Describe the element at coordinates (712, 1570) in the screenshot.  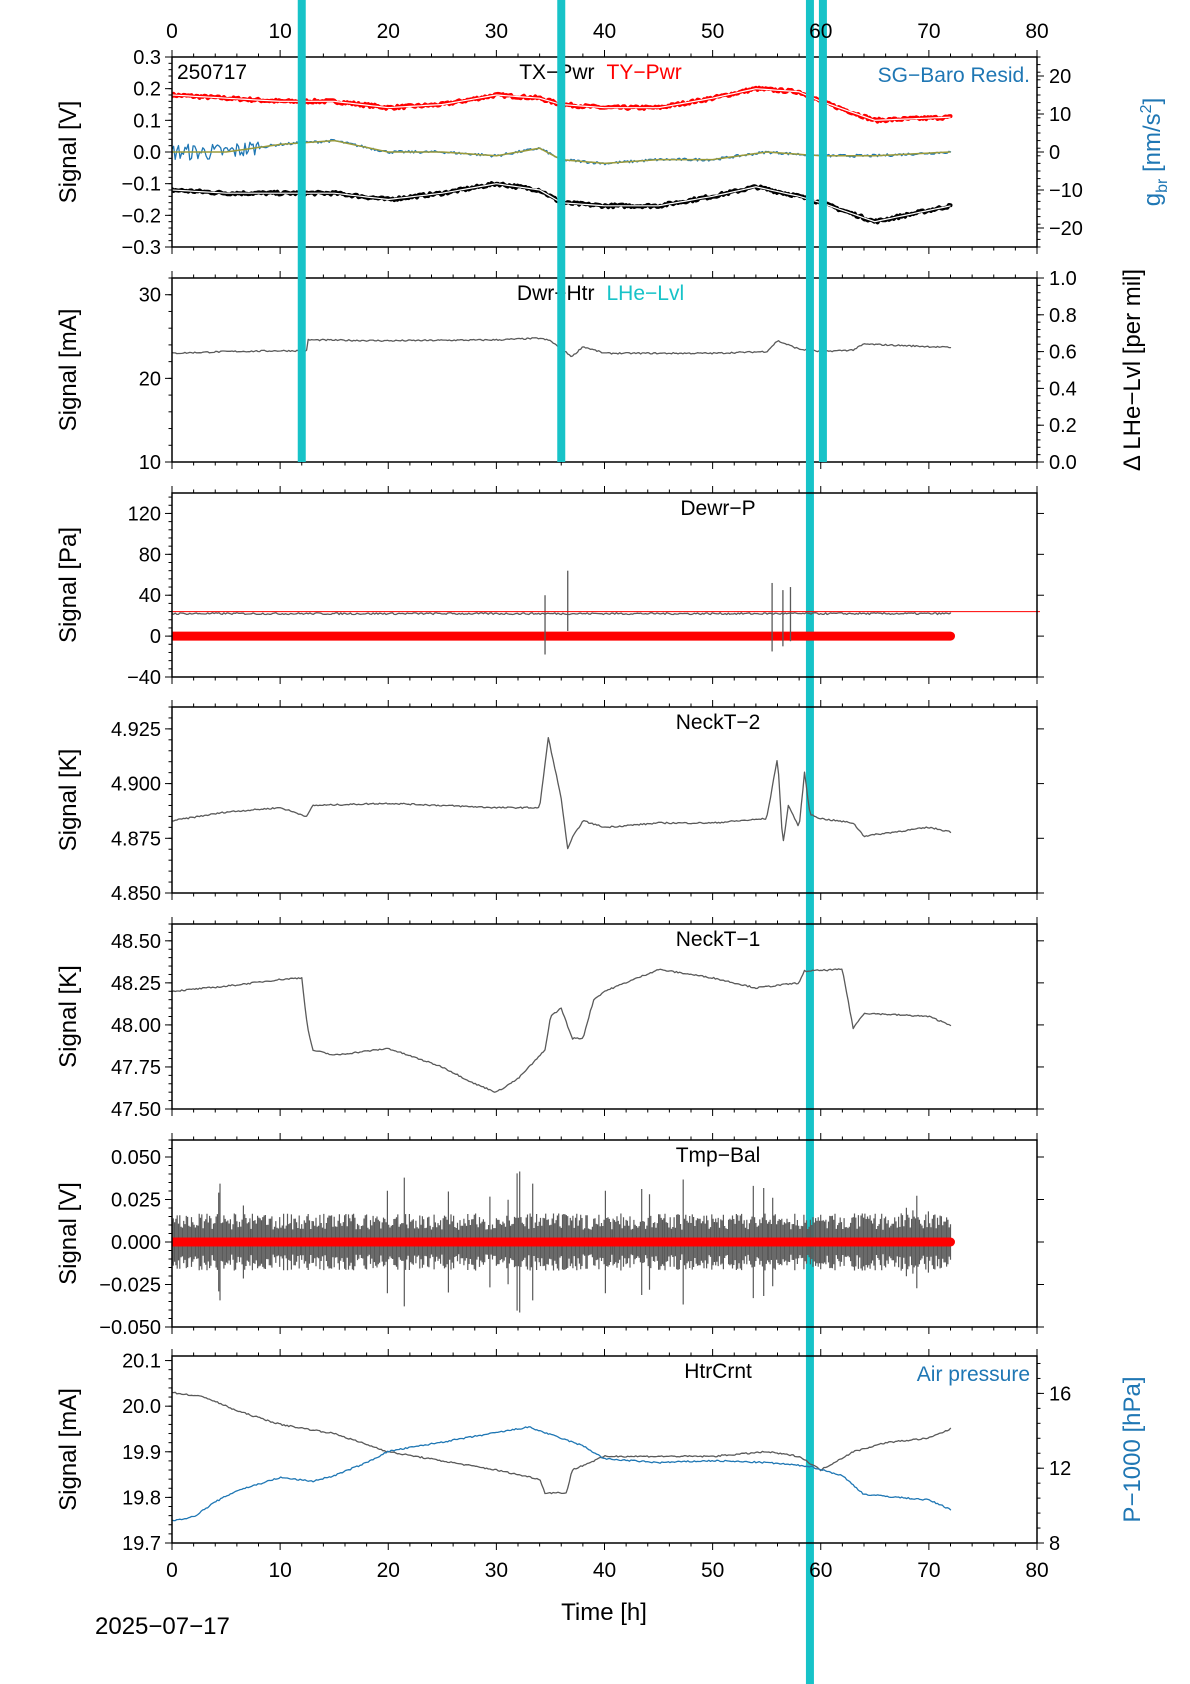
I see `x-tick-label-bottom: 50` at that location.